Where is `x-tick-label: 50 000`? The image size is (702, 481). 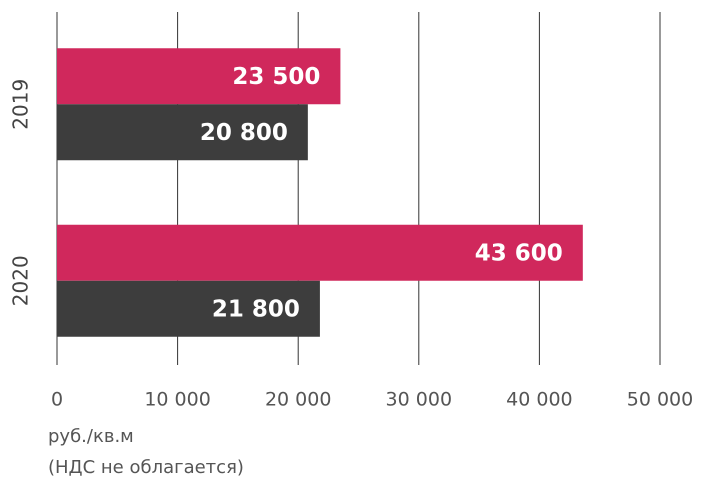 x-tick-label: 50 000 is located at coordinates (660, 400).